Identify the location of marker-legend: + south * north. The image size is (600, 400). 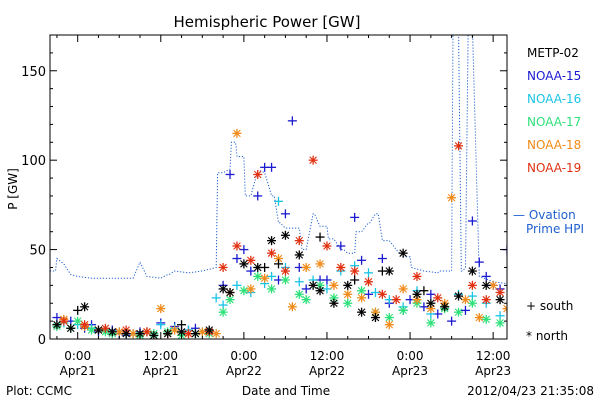
(549, 321).